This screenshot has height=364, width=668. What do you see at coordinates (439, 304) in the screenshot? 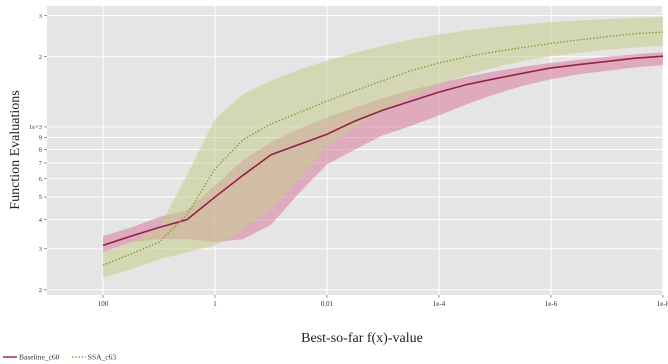
I see `x-tick-label: 1e-4` at bounding box center [439, 304].